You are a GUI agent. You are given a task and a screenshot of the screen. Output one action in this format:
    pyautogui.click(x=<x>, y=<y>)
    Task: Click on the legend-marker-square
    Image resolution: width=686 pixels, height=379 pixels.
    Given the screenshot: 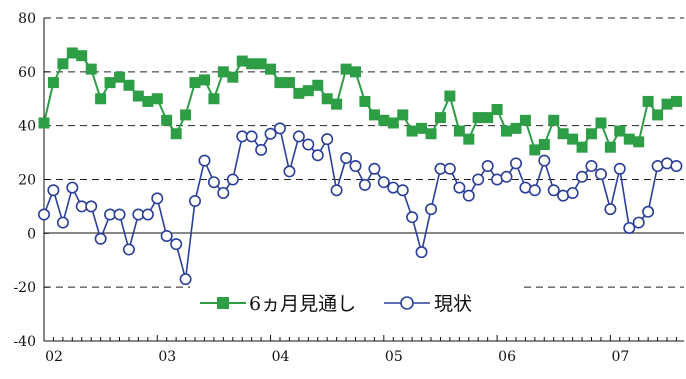 What is the action you would take?
    pyautogui.click(x=223, y=303)
    